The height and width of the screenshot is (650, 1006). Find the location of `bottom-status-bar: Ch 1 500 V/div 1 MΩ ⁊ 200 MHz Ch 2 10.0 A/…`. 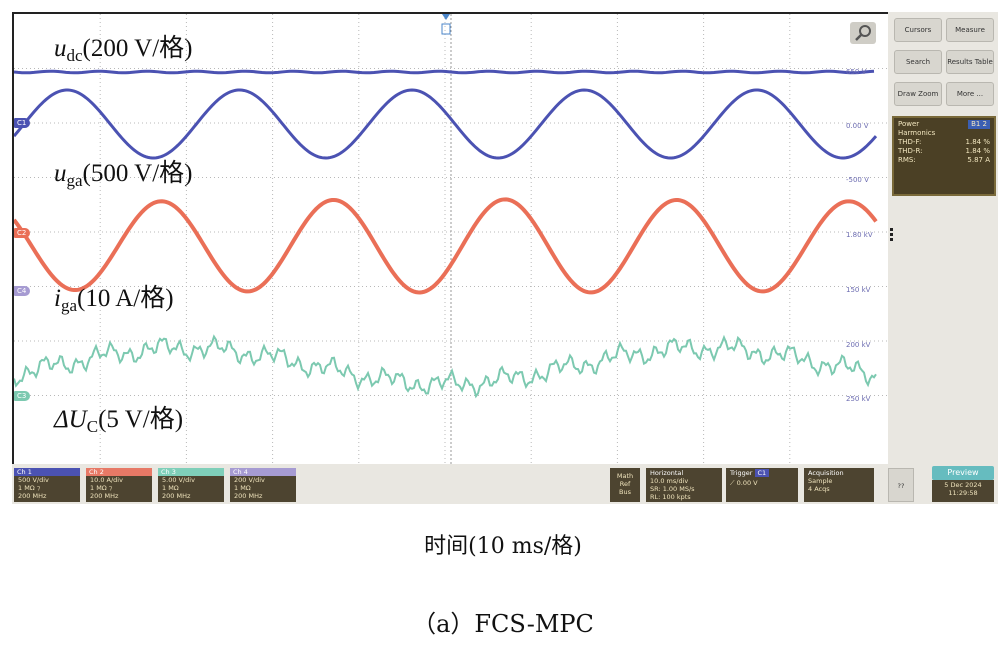

bottom-status-bar: Ch 1 500 V/div 1 MΩ ⁊ 200 MHz Ch 2 10.0 A/… is located at coordinates (505, 484).